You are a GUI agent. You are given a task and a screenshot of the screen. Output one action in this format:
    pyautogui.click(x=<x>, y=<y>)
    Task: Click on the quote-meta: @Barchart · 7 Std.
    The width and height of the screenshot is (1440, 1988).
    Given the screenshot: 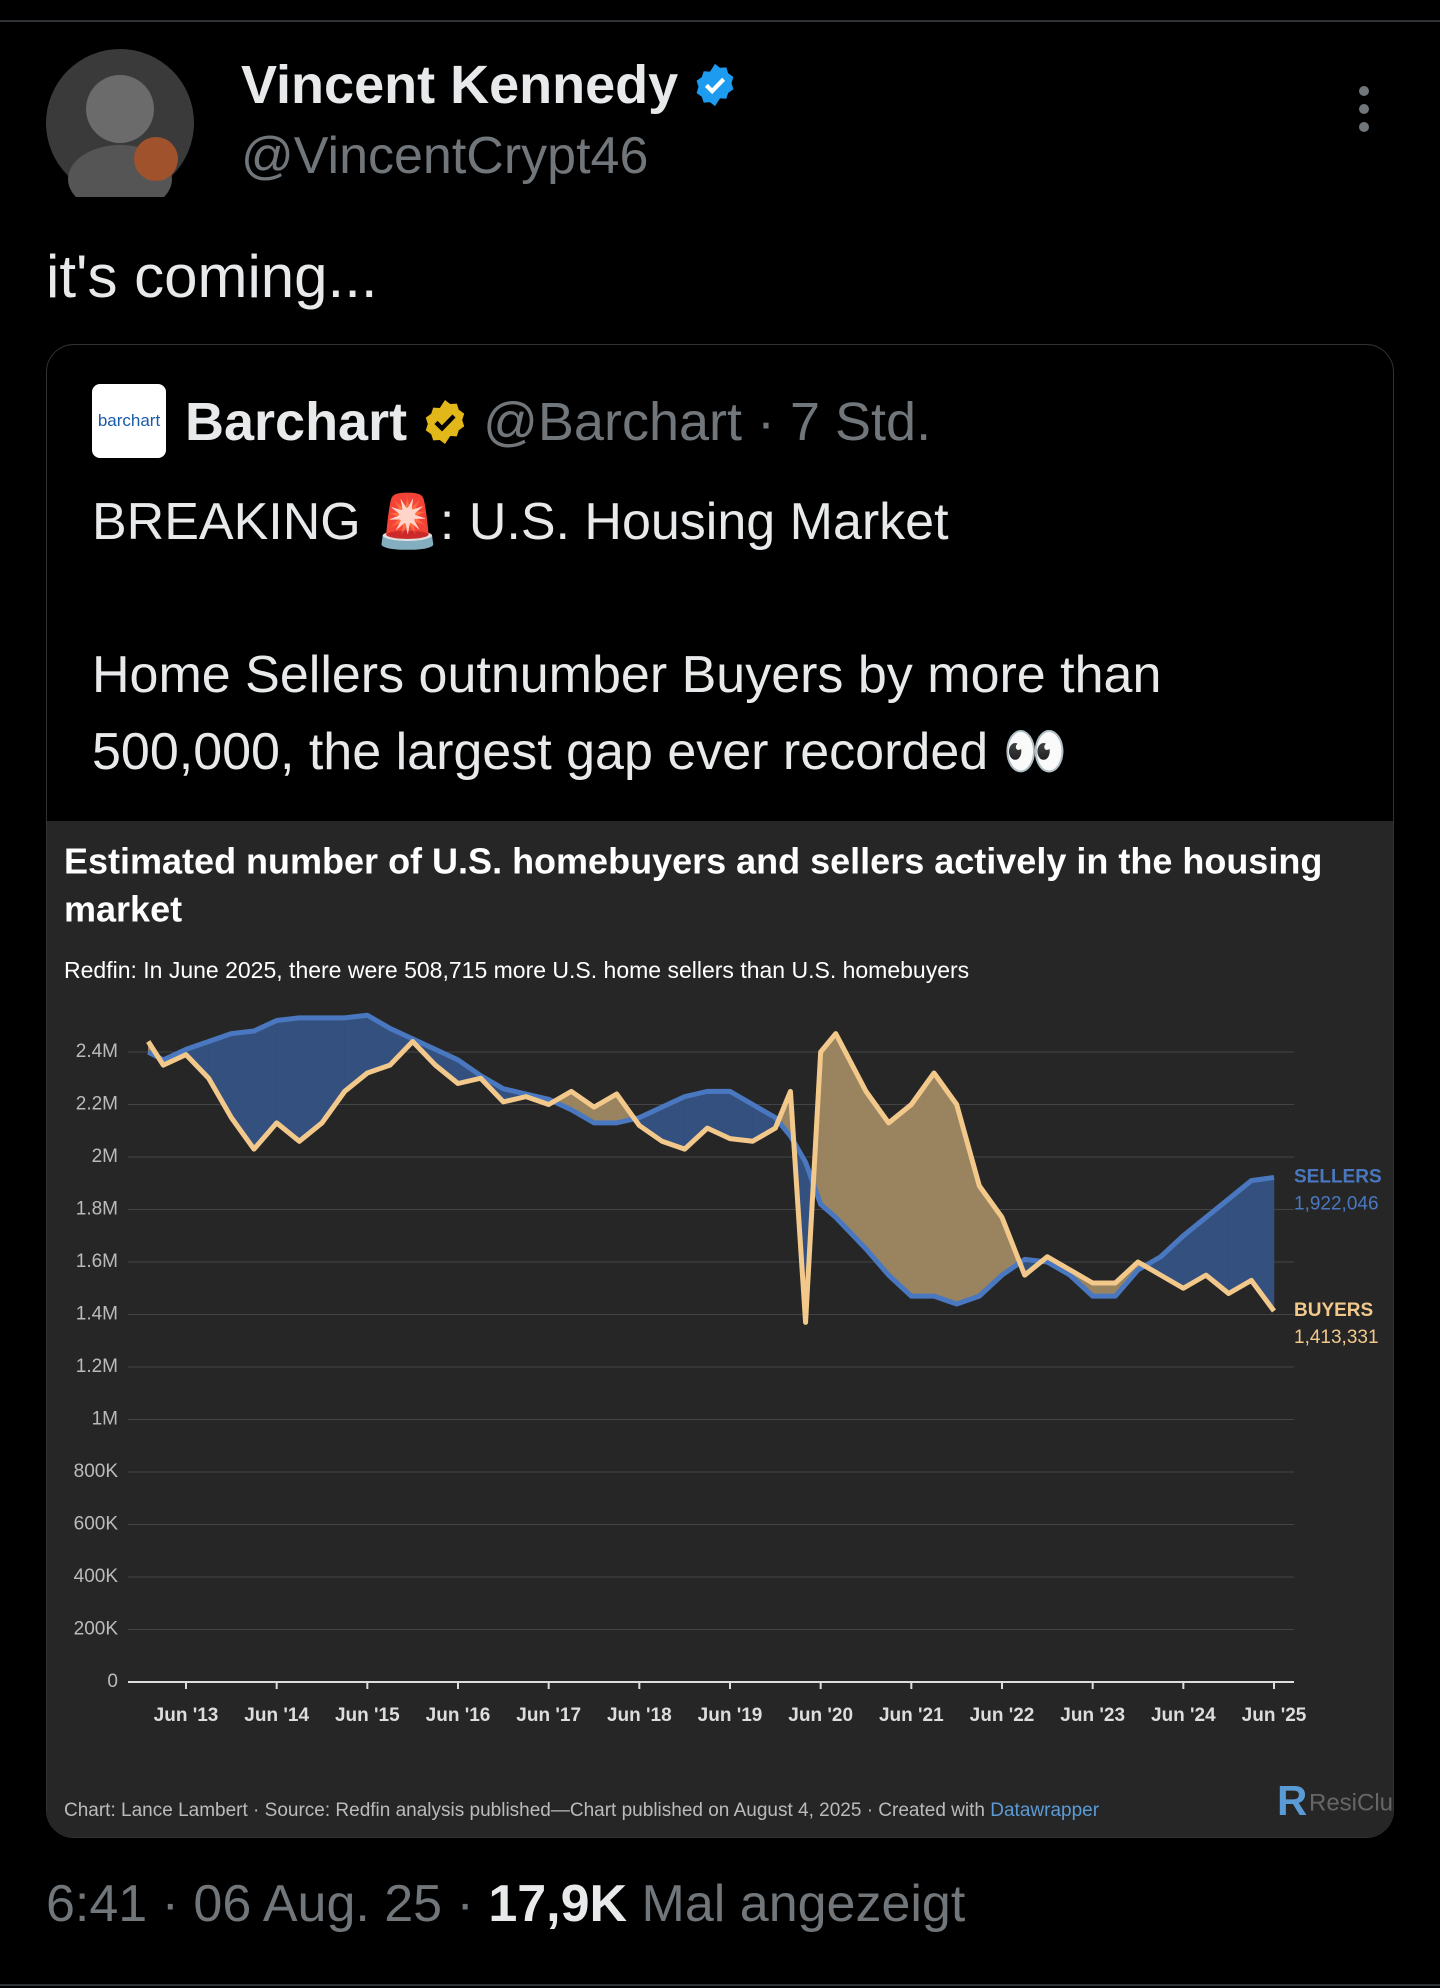 What is the action you would take?
    pyautogui.click(x=707, y=422)
    